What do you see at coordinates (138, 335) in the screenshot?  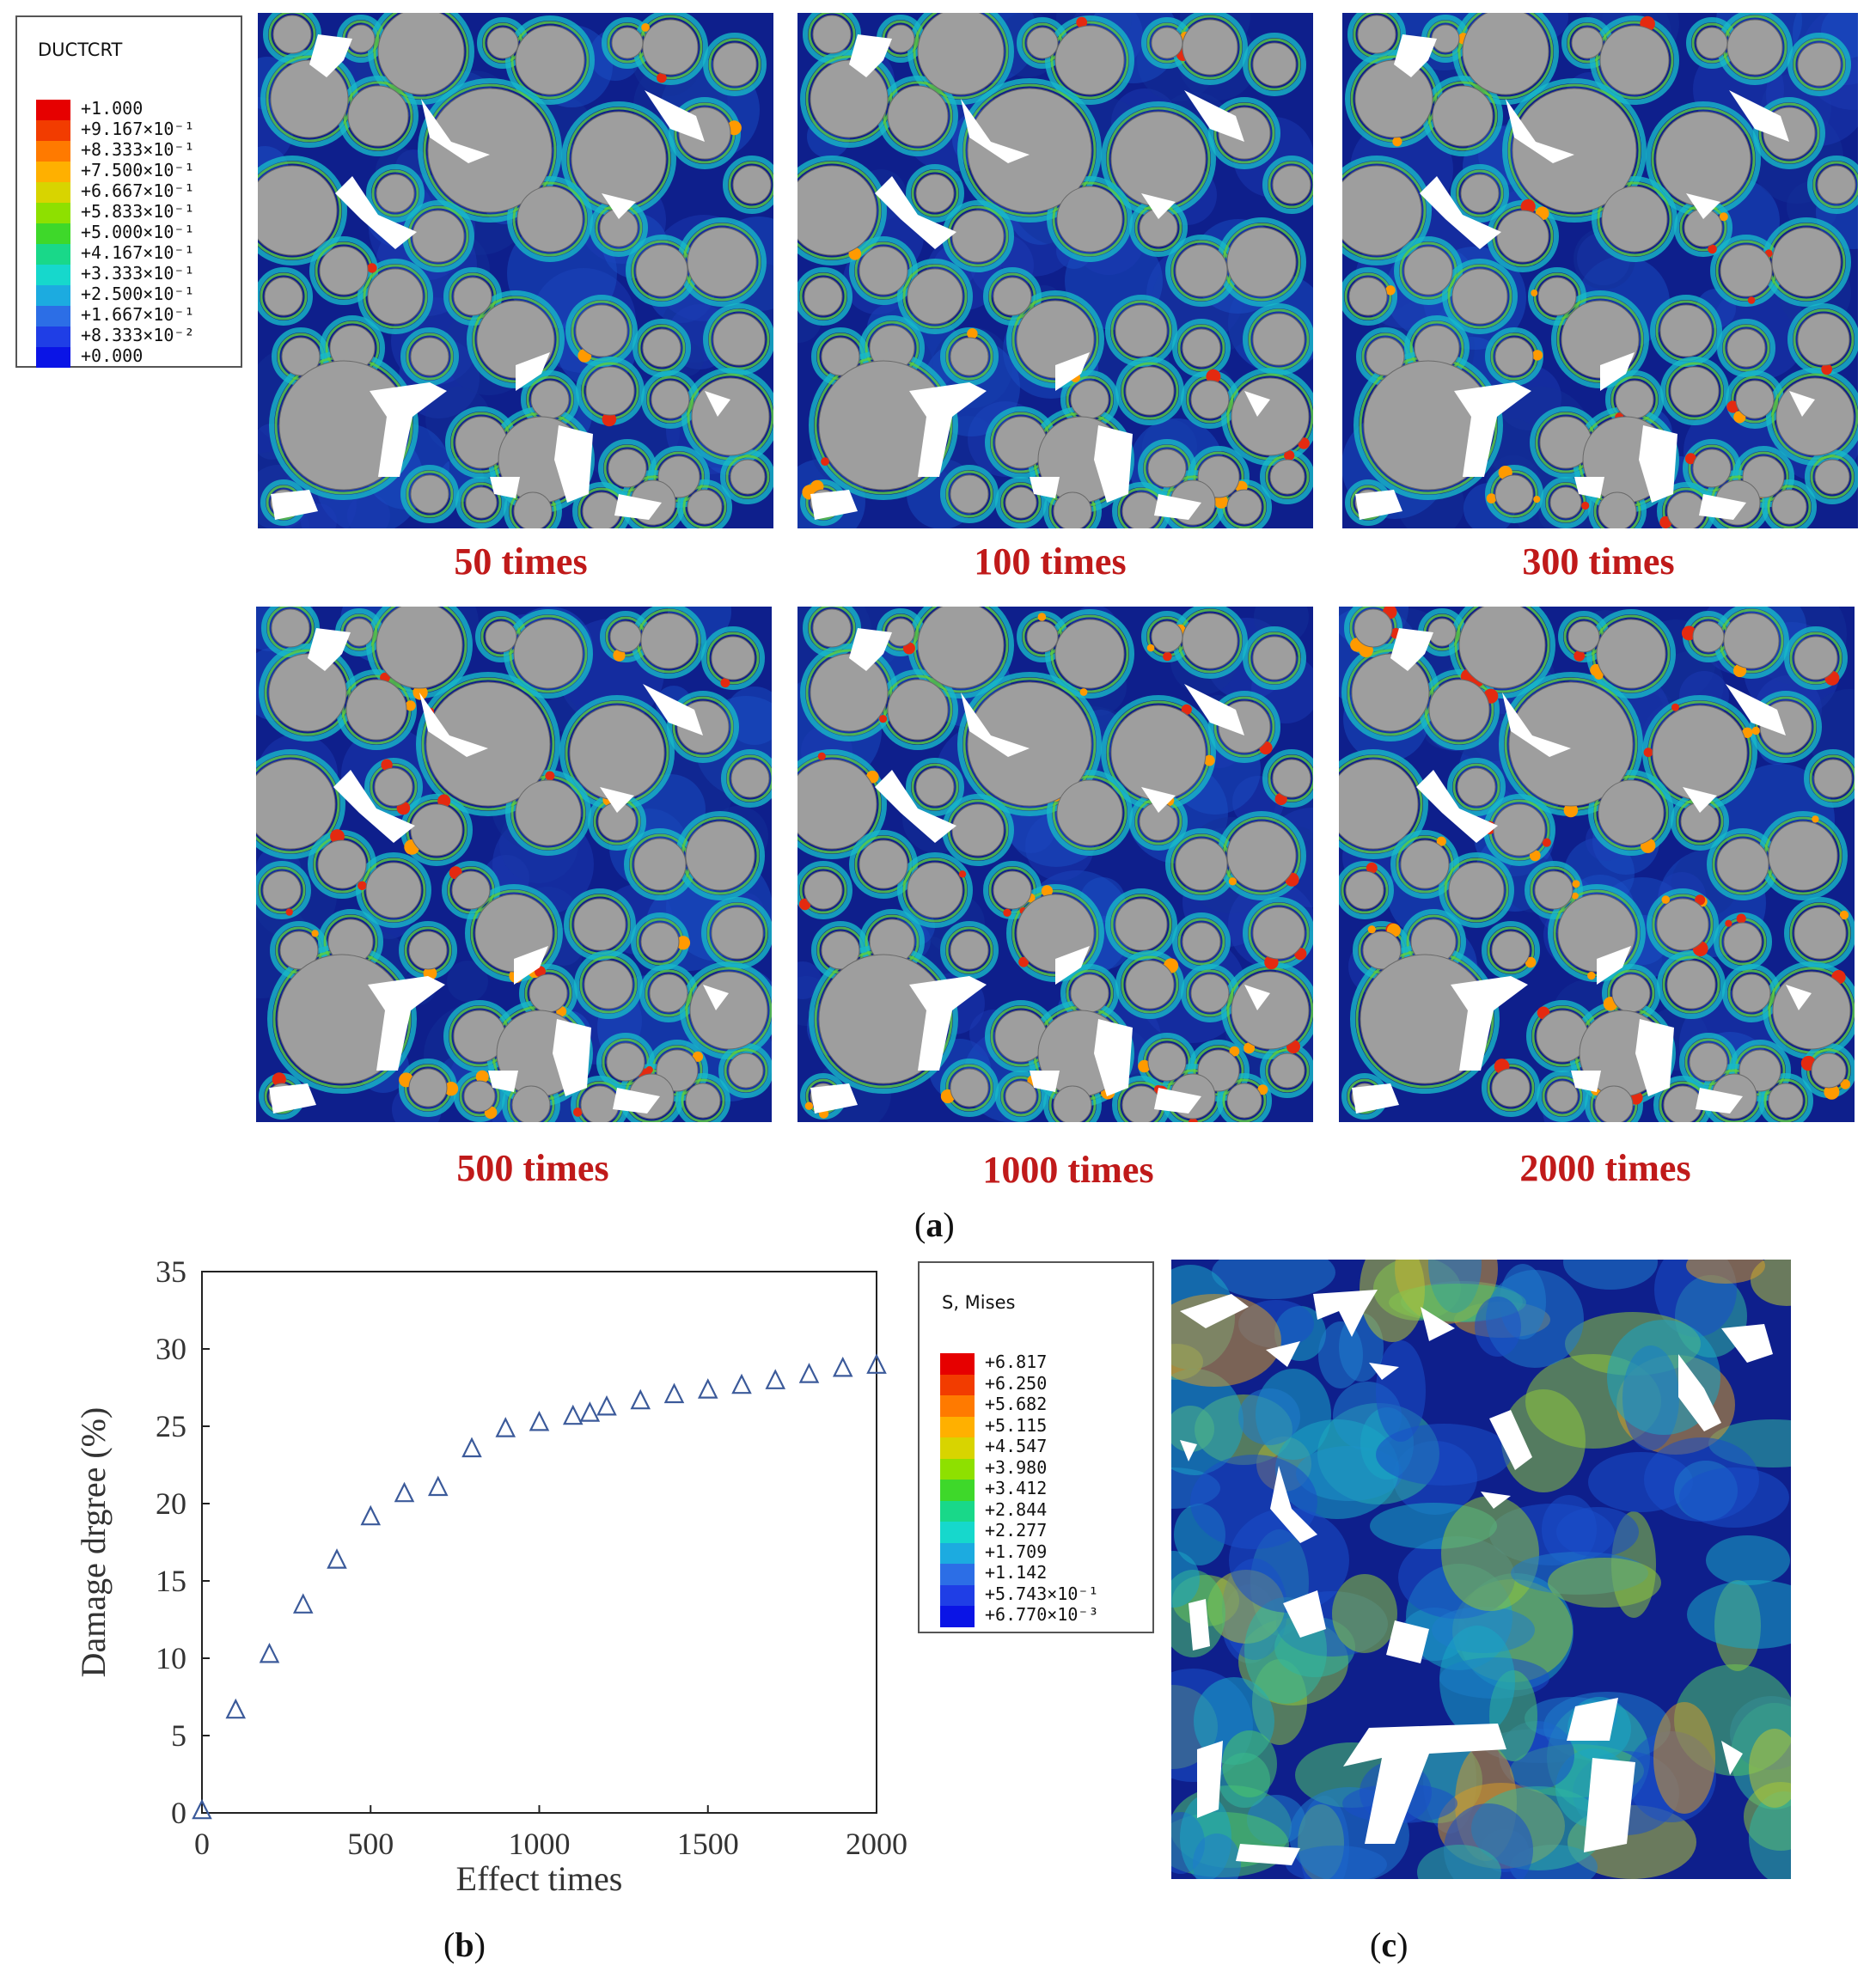 I see `legend-ductcrt-label: +8.333×10⁻²` at bounding box center [138, 335].